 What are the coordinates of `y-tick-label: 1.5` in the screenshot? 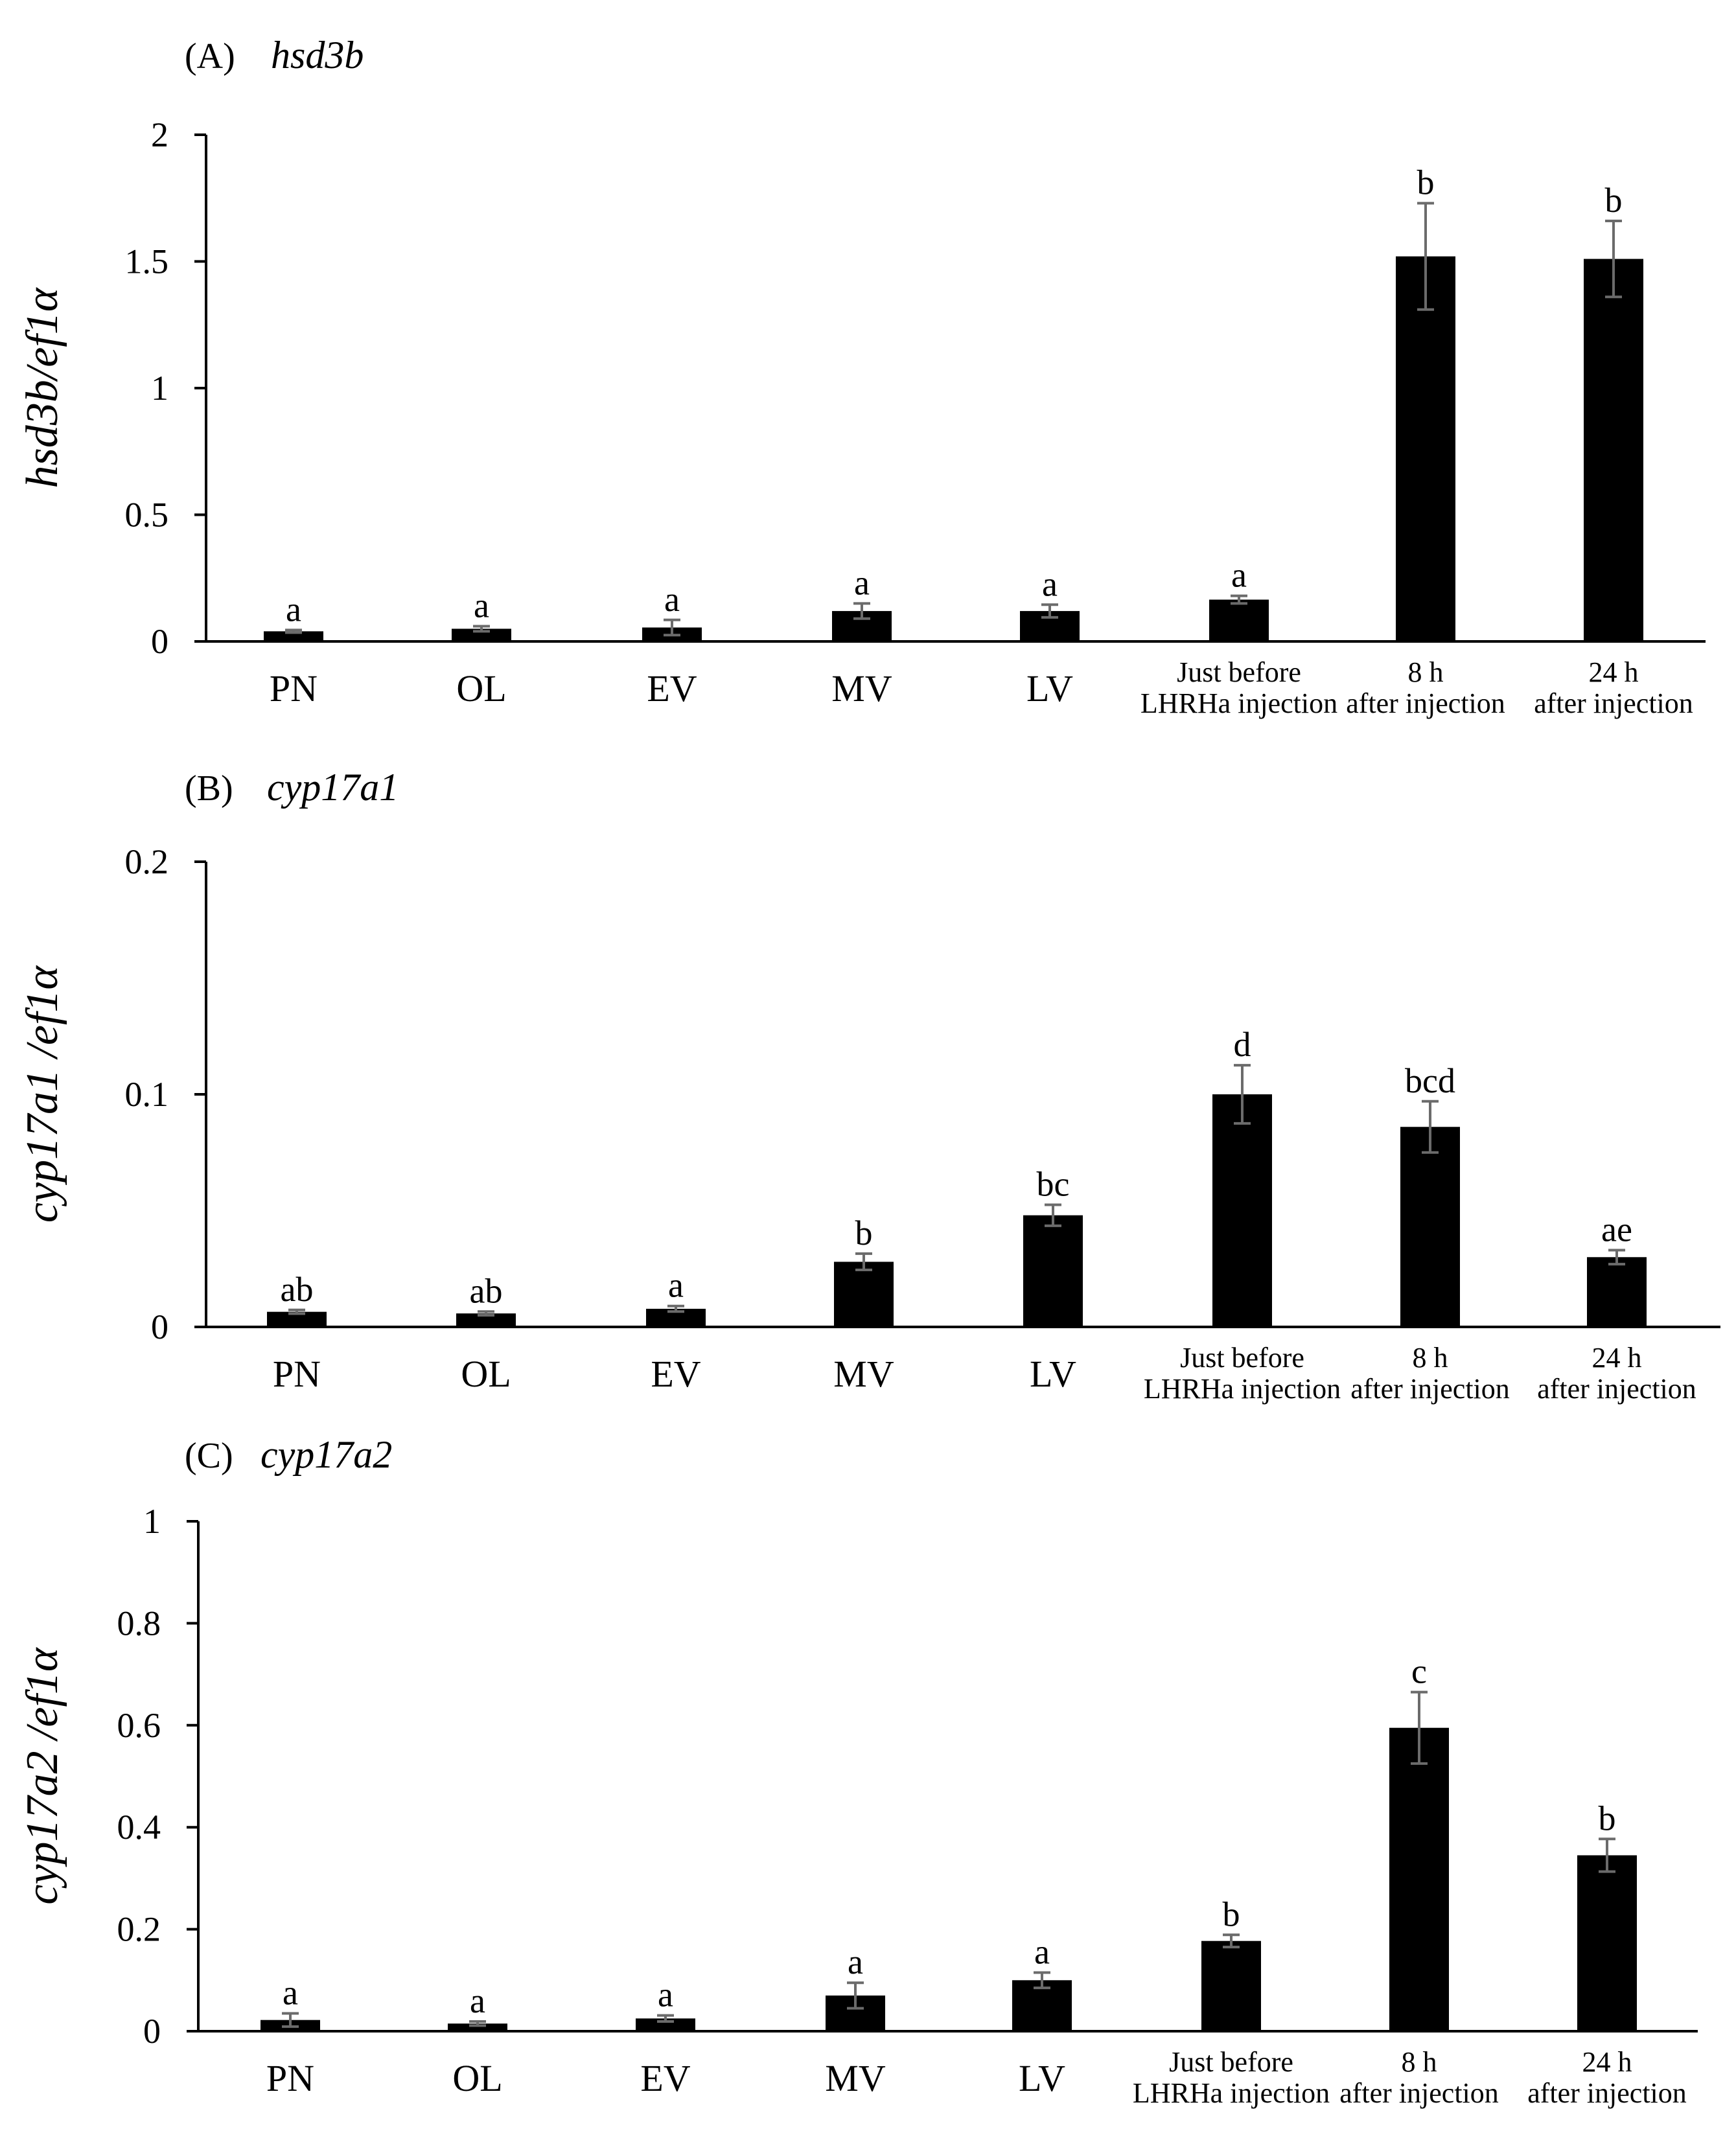 It's located at (147, 261).